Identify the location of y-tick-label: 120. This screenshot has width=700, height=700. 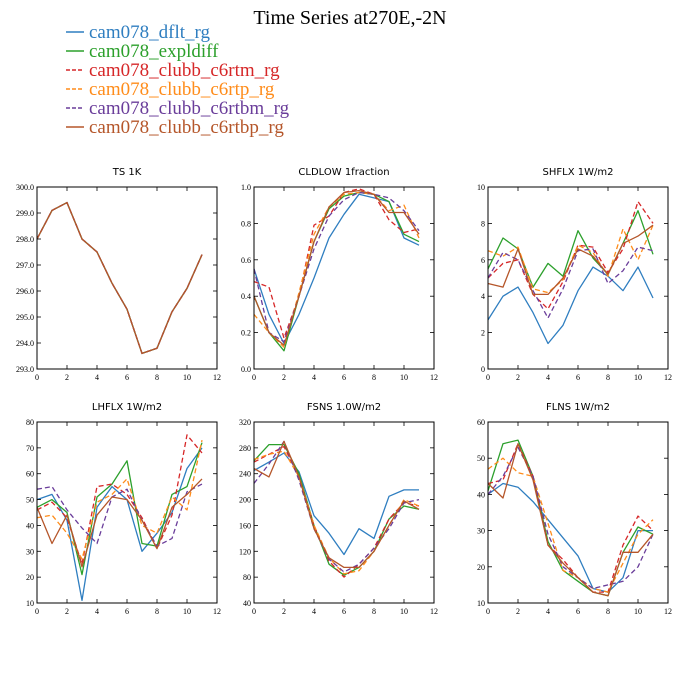
(245, 551).